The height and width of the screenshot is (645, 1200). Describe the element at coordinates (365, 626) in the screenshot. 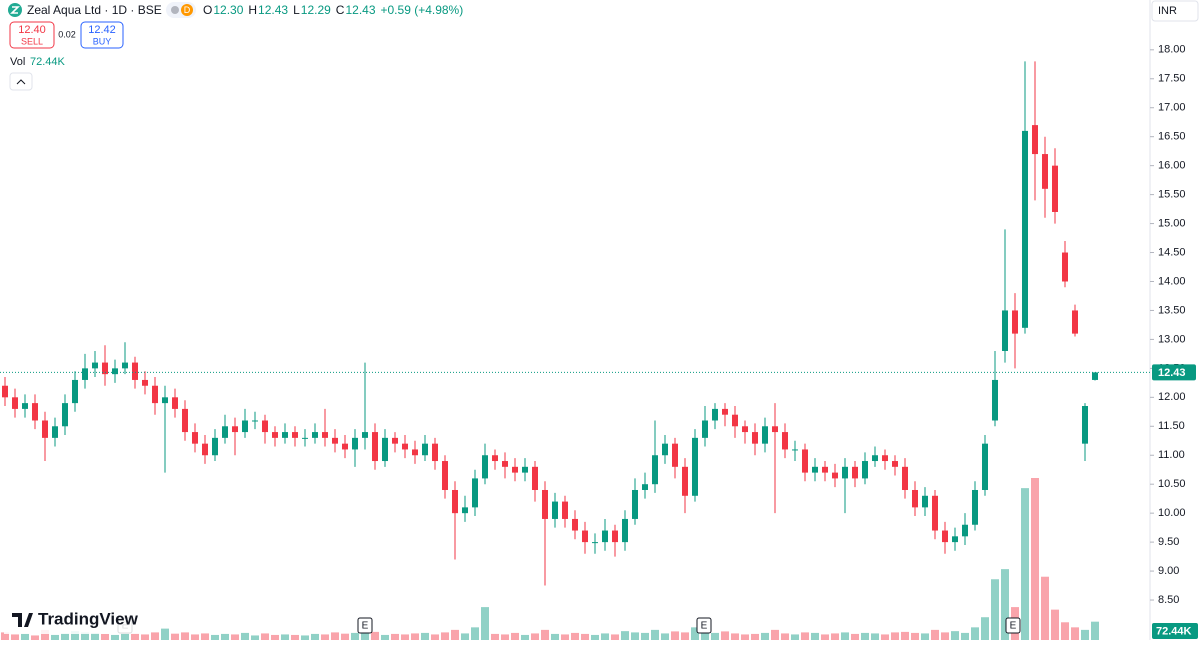

I see `earnings-label: E` at that location.